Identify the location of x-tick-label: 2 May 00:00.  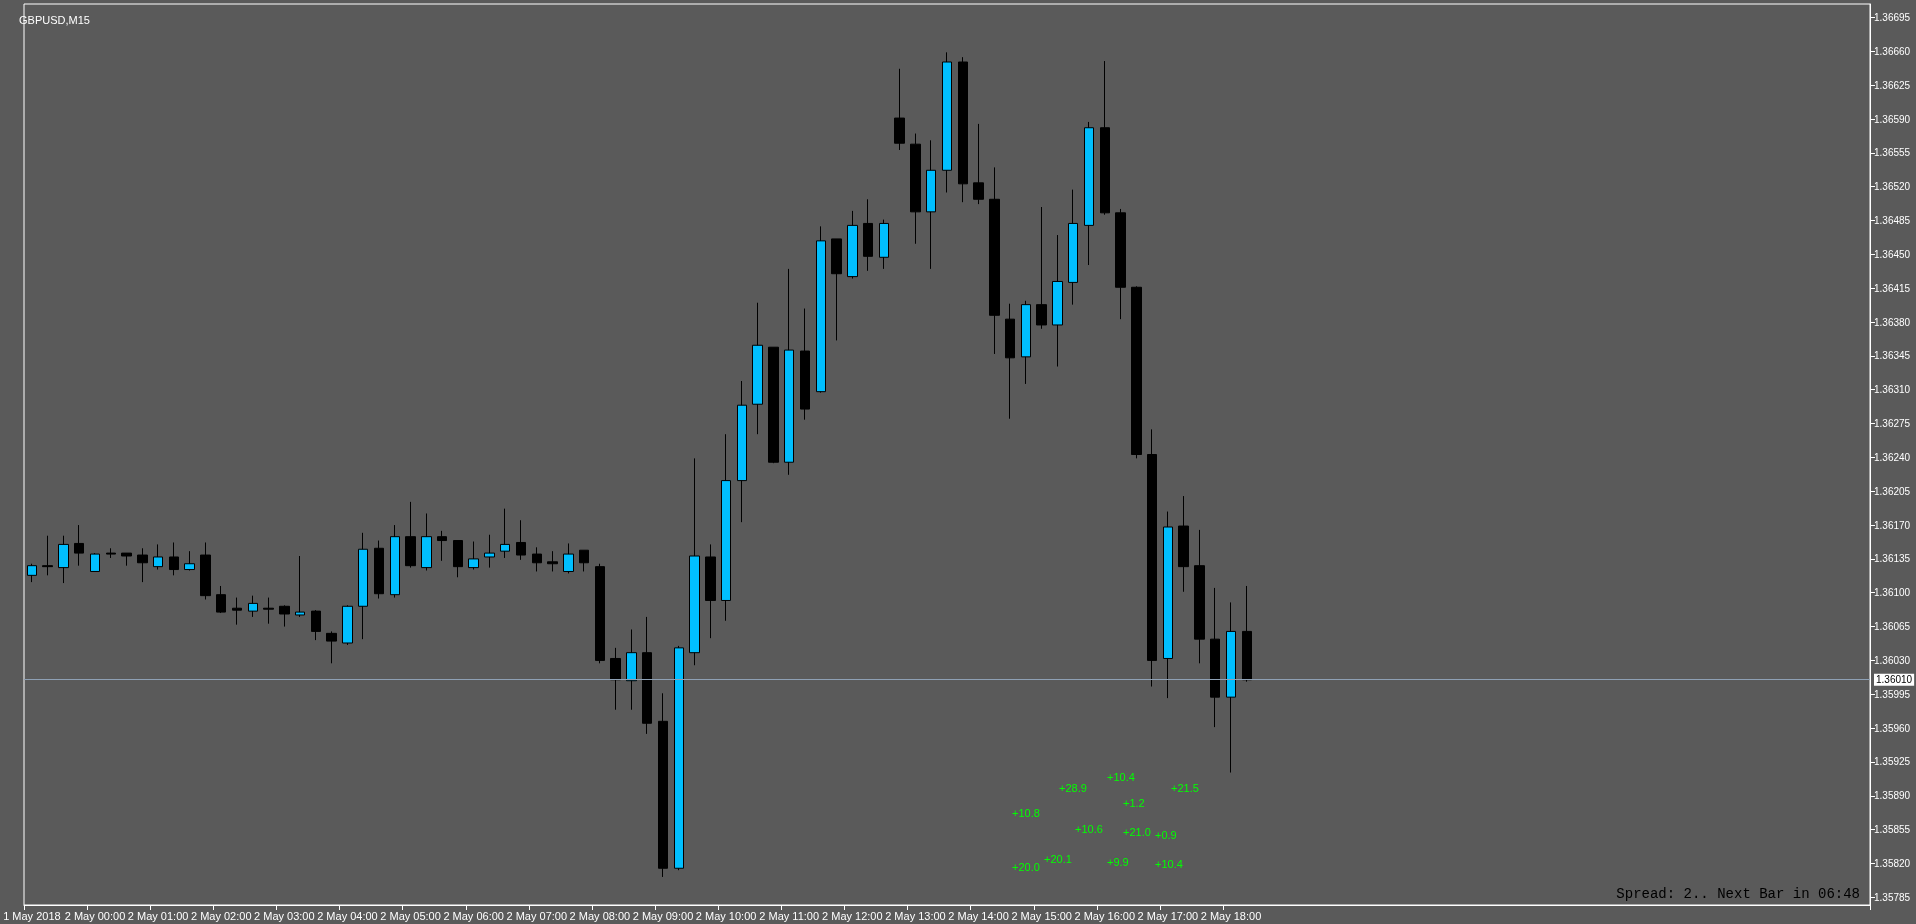
(95, 915).